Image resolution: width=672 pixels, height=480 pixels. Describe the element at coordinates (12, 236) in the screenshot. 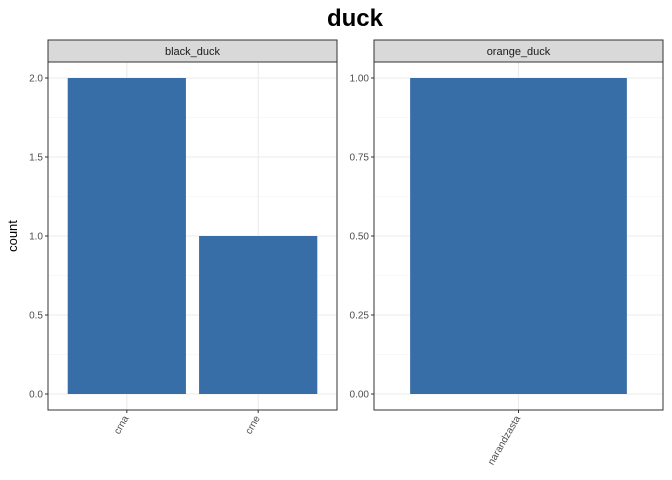

I see `y-axis-title: count` at that location.